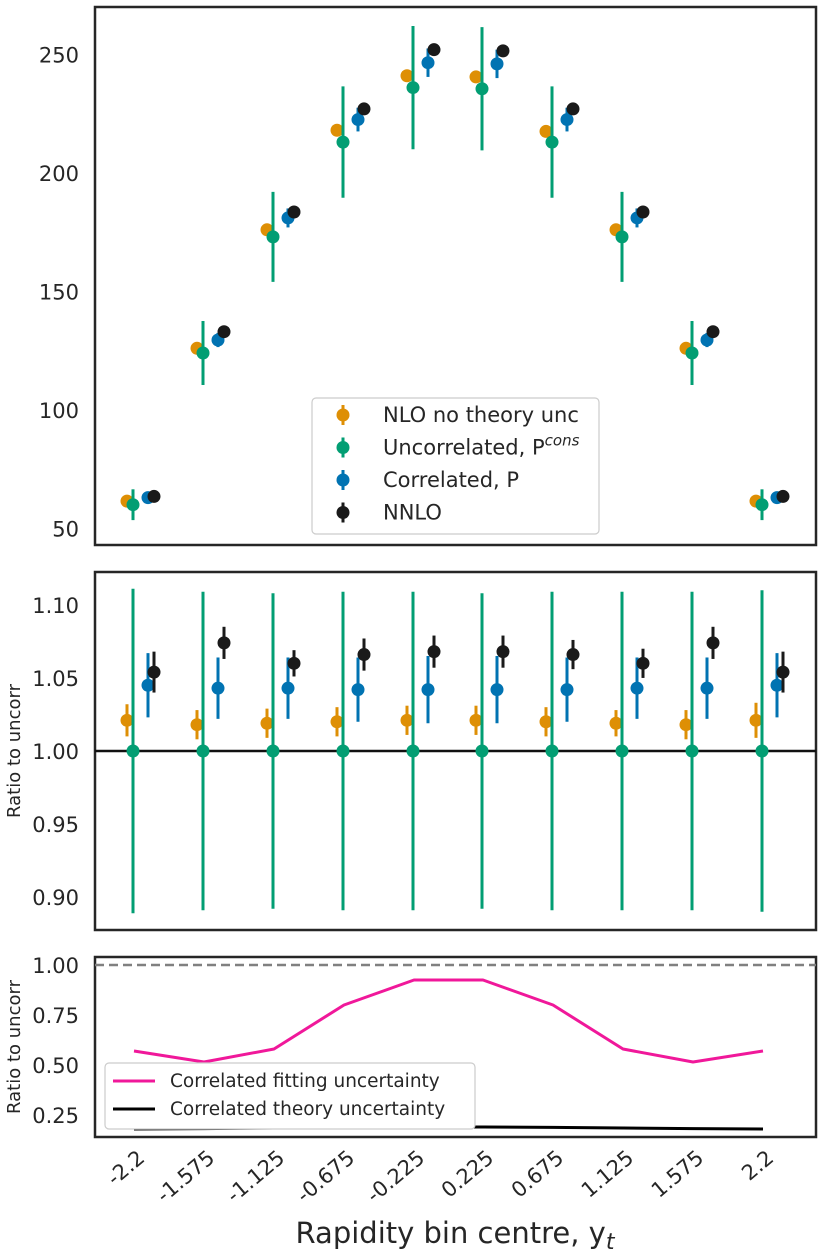 The height and width of the screenshot is (1258, 825). What do you see at coordinates (185, 1176) in the screenshot?
I see `x-tick-label: -1.575` at bounding box center [185, 1176].